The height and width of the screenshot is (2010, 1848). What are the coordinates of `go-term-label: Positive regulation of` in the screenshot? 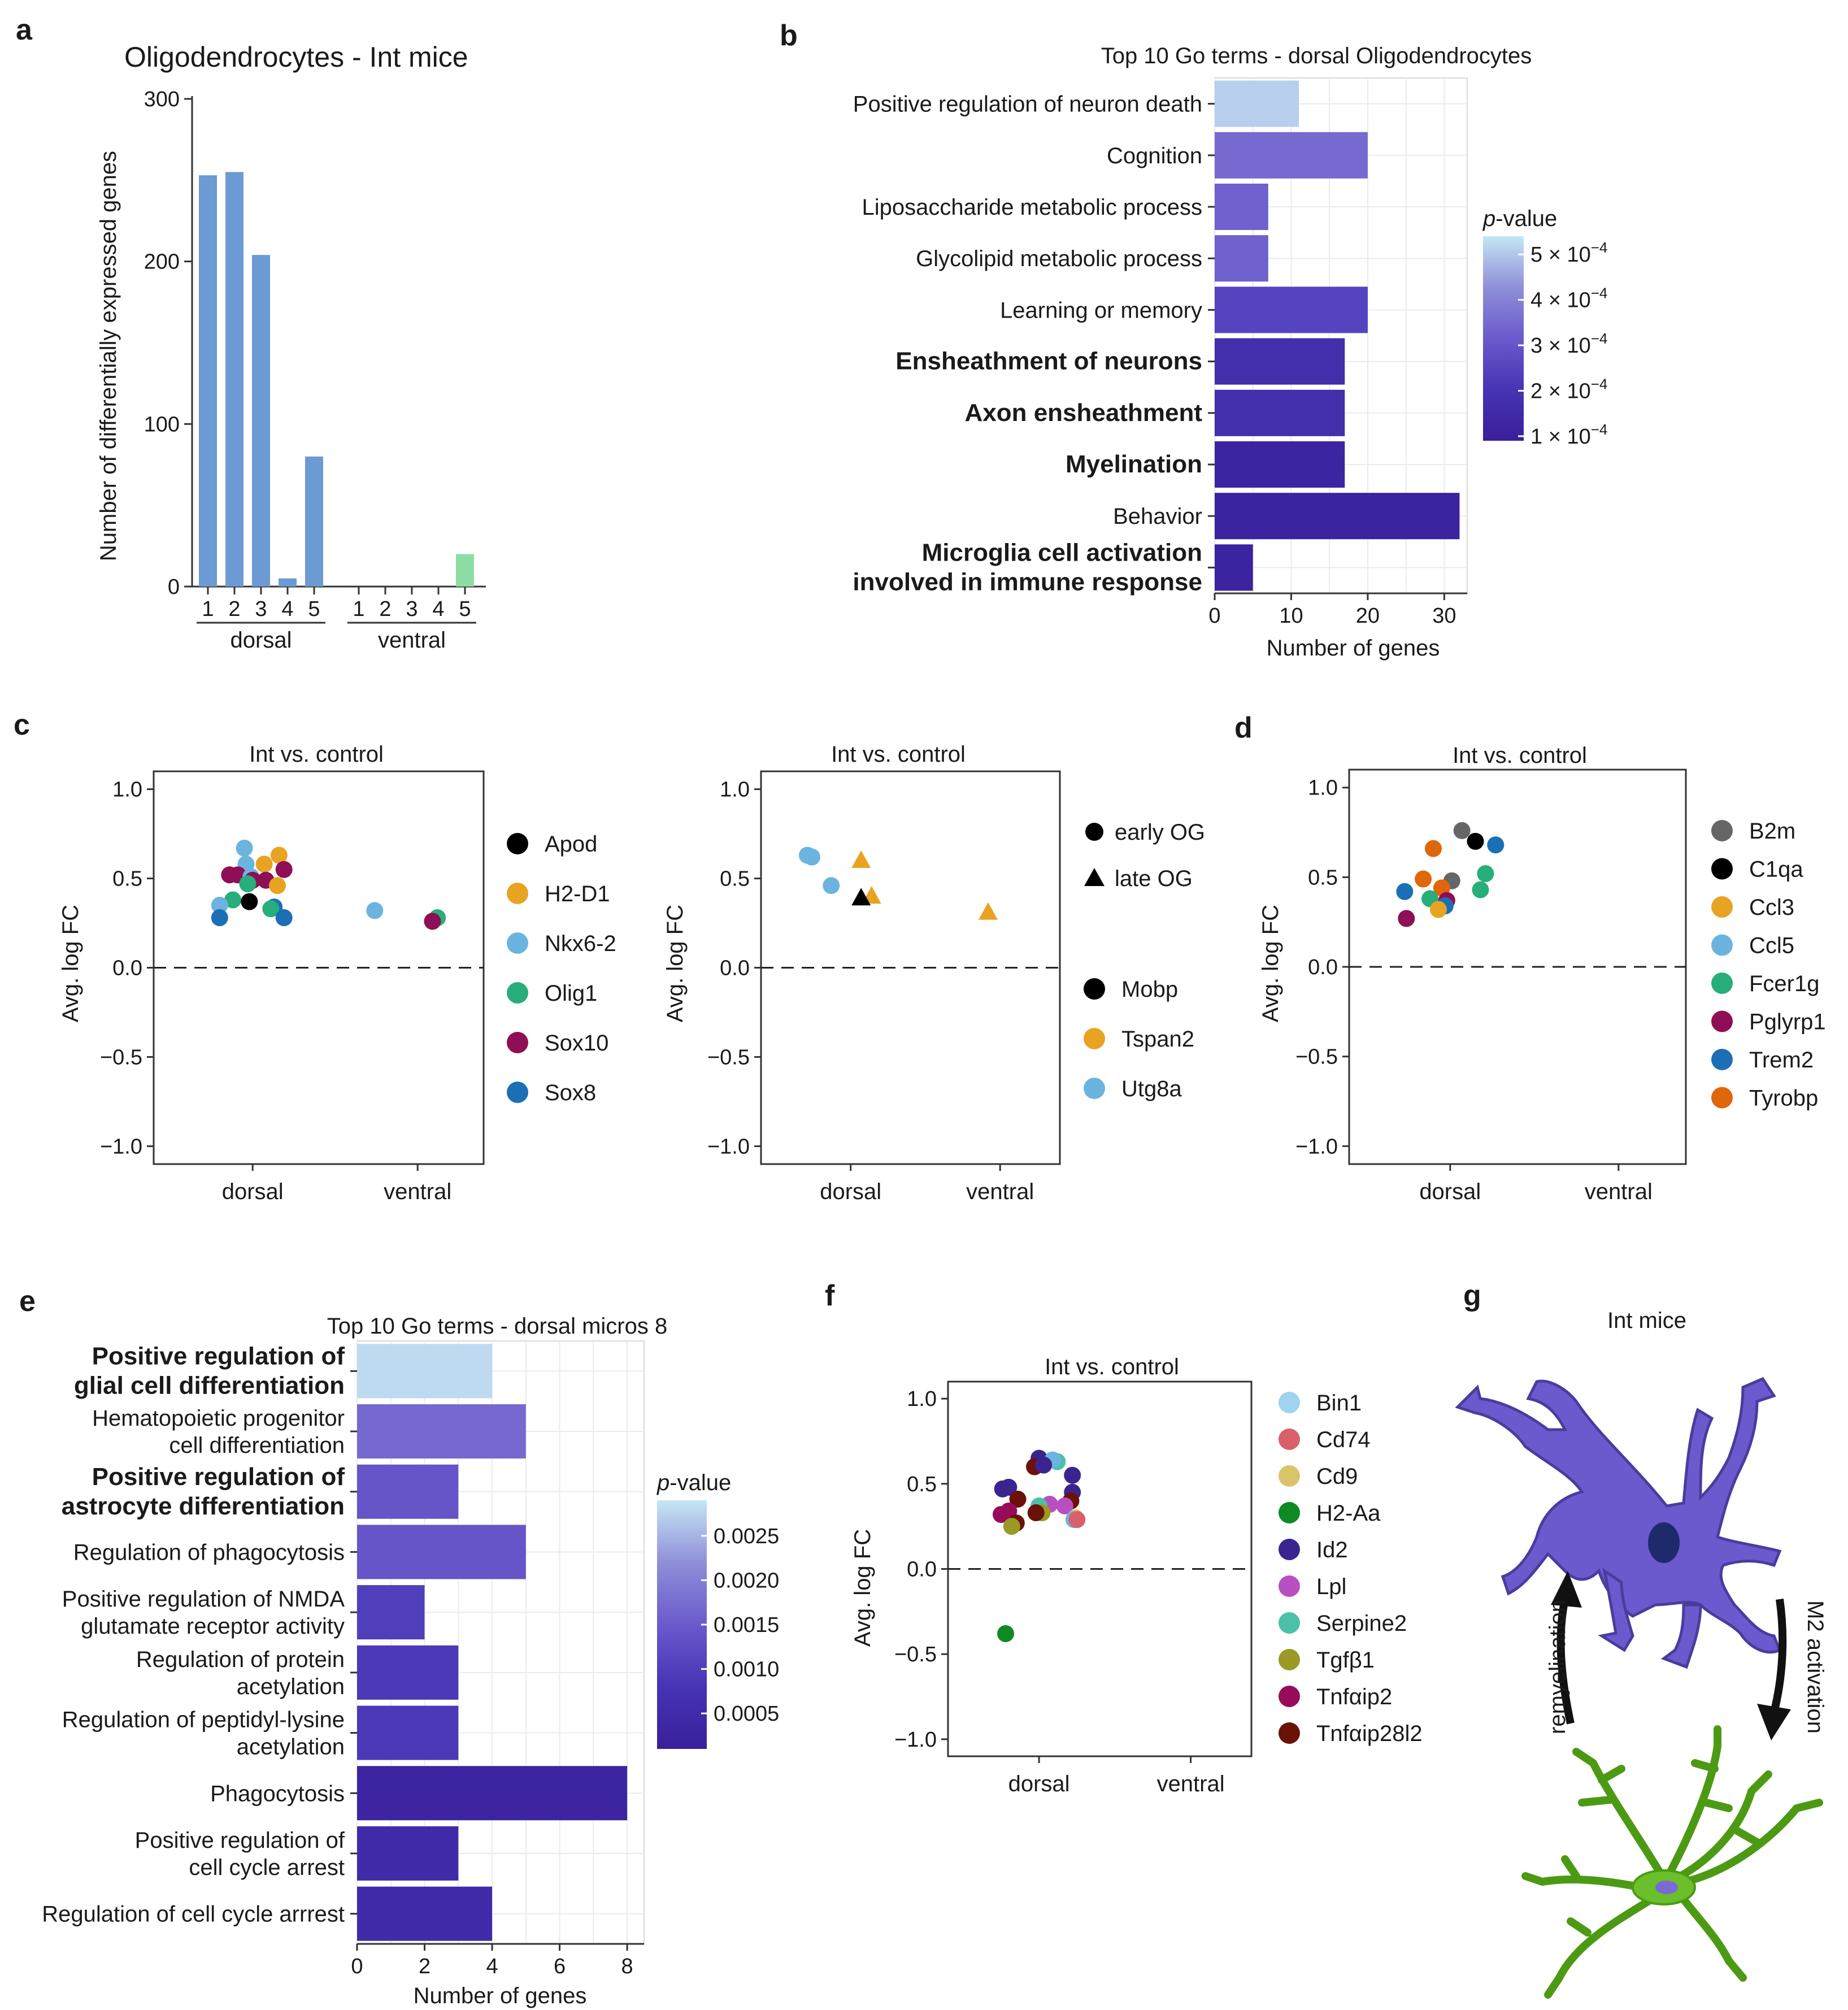 It's located at (240, 1841).